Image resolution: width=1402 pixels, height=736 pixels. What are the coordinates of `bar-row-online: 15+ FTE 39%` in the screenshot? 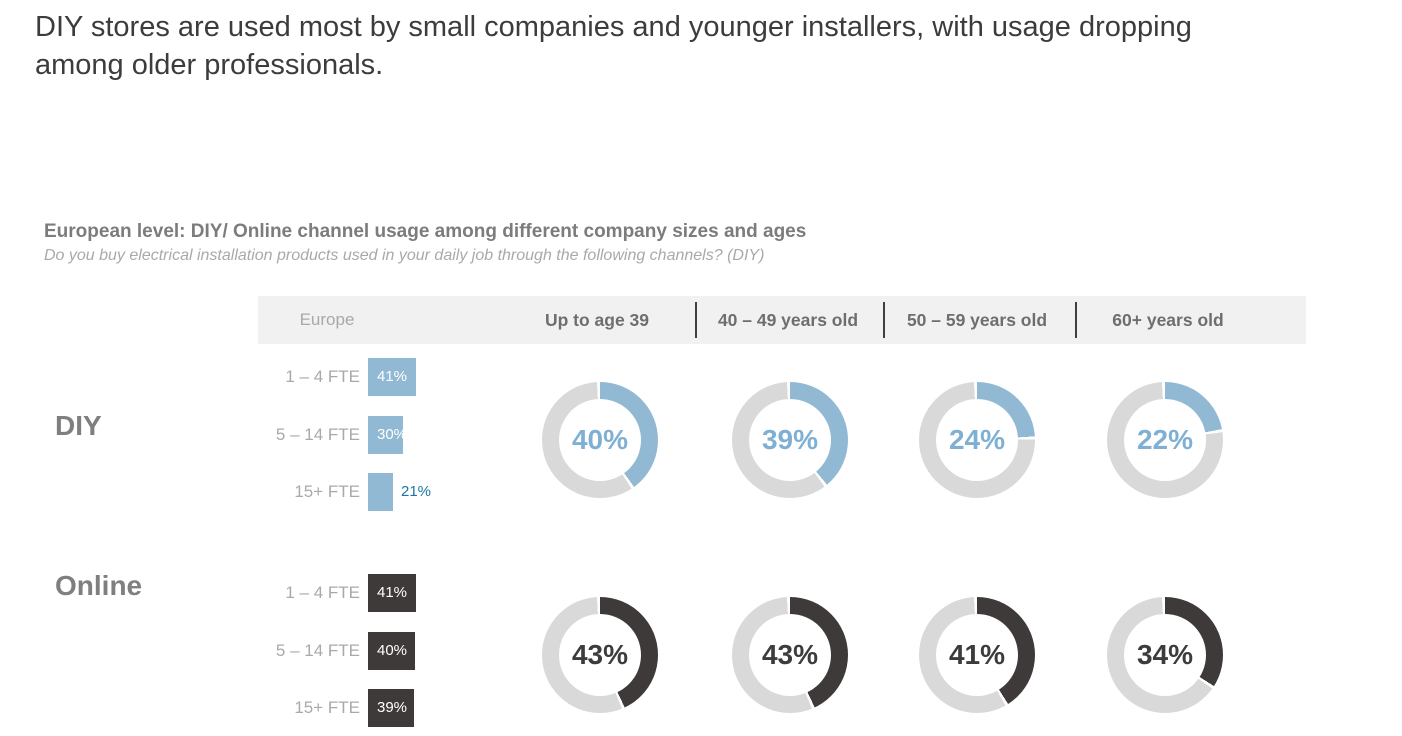 It's located at (400, 708).